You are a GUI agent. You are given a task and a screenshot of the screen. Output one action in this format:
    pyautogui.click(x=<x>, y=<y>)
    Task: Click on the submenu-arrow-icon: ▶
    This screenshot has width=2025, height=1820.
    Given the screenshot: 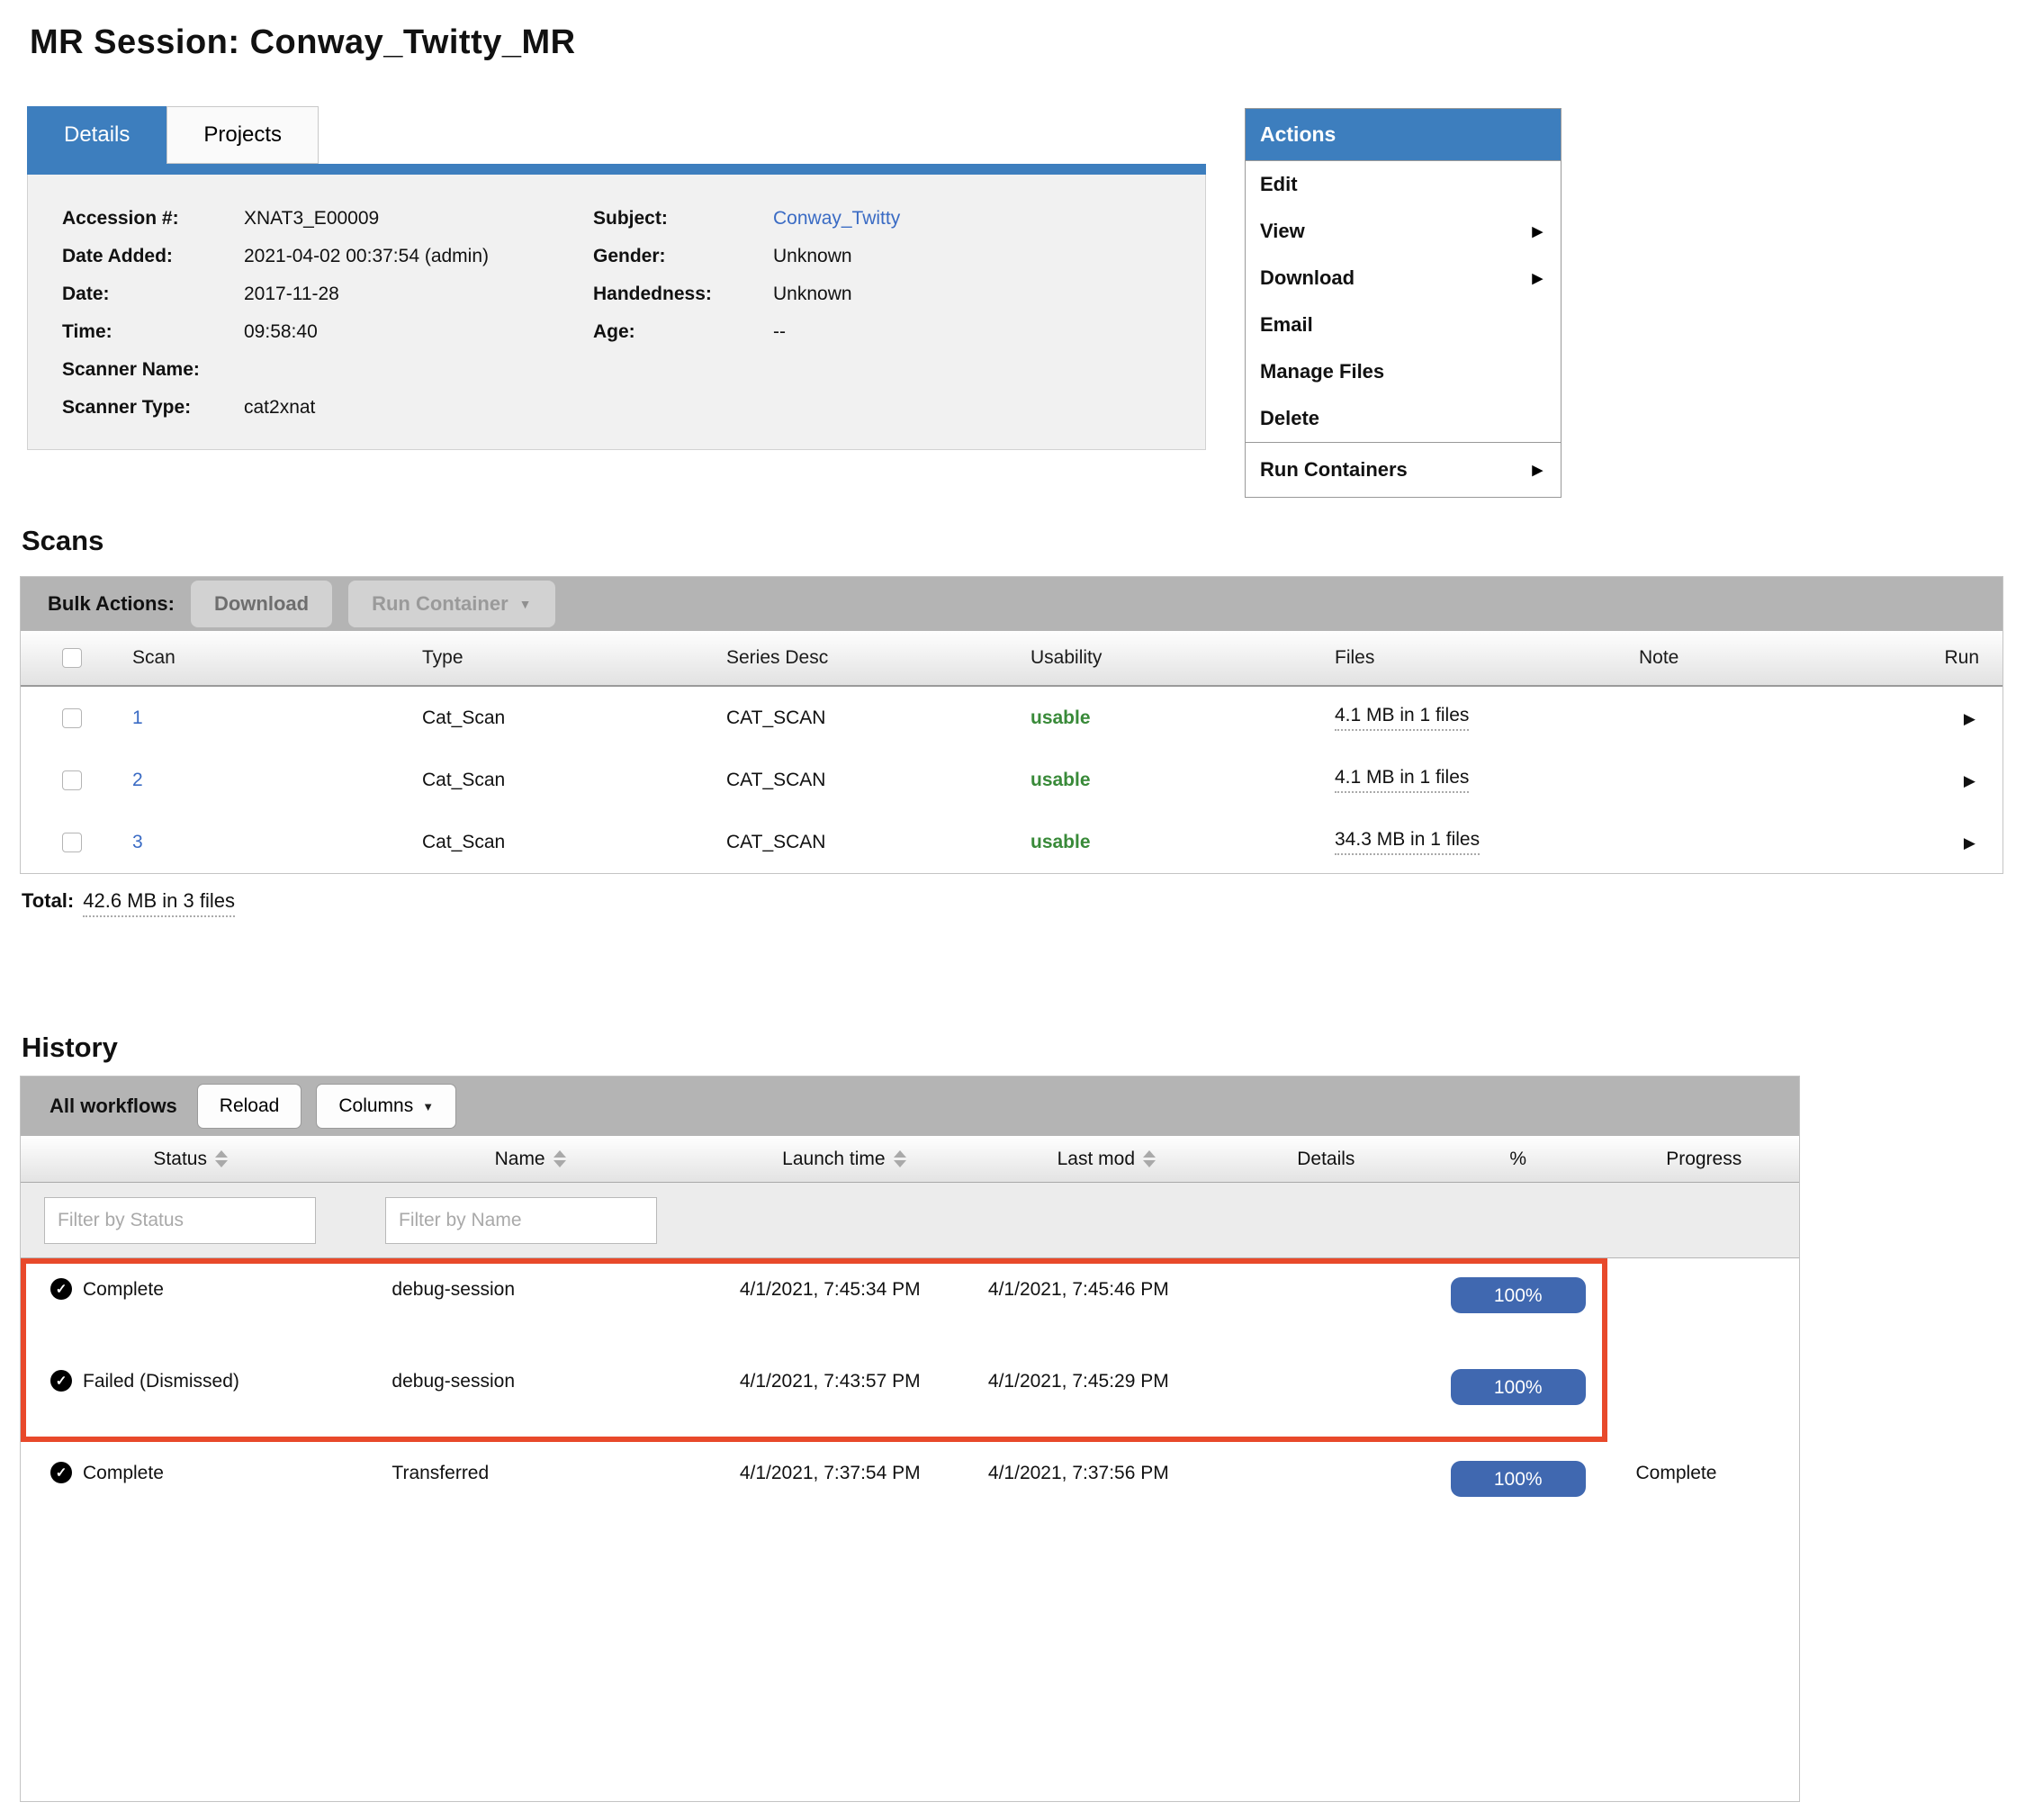 What is the action you would take?
    pyautogui.click(x=1538, y=231)
    